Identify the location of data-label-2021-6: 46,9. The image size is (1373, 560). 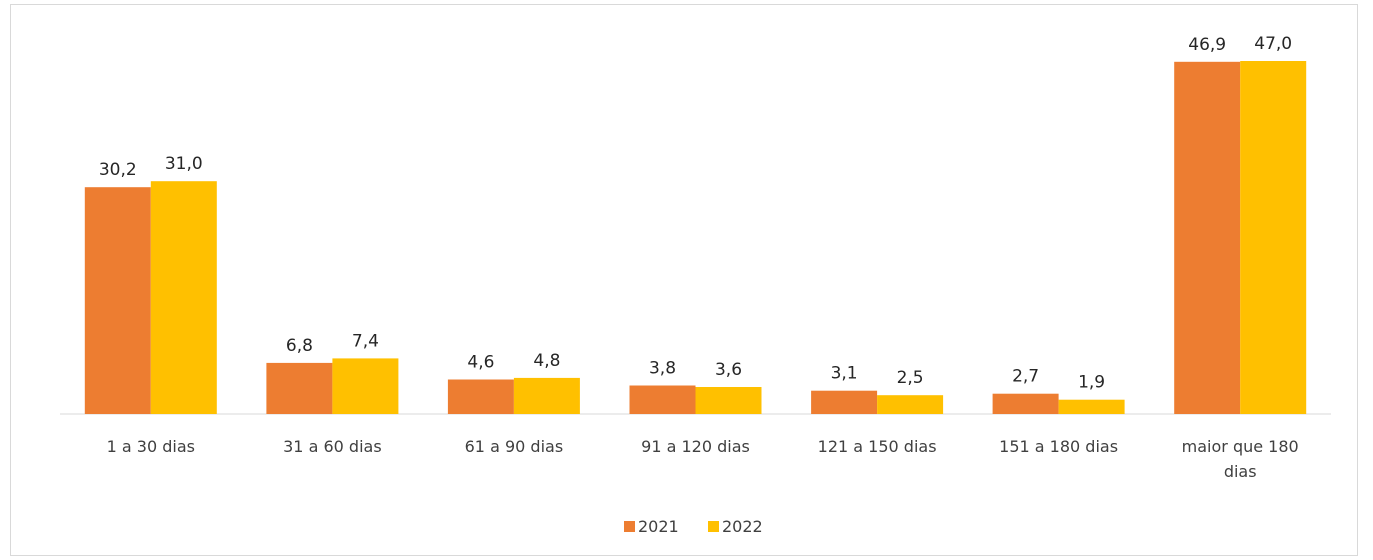
(1207, 45).